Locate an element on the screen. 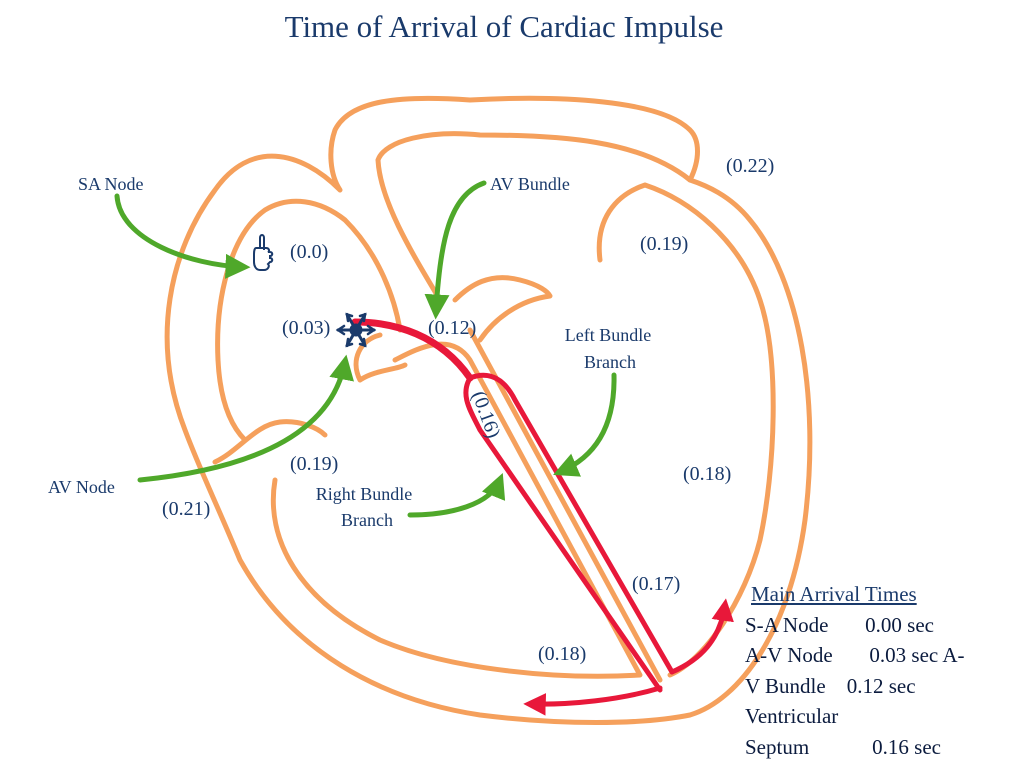 The height and width of the screenshot is (768, 1024). aortic-arch is located at coordinates (534, 217).